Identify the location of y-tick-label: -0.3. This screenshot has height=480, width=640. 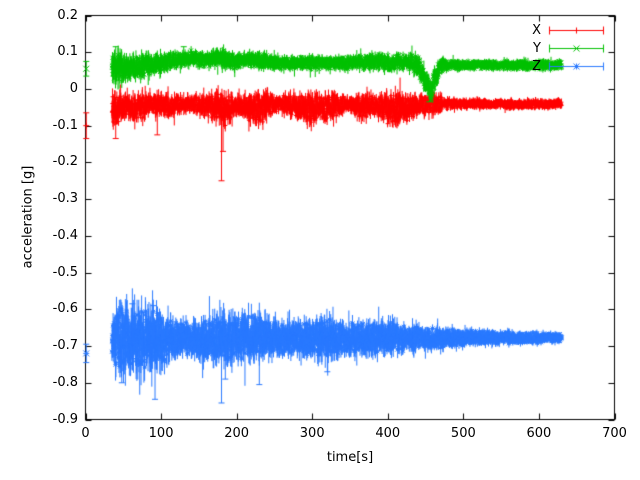
(65, 199).